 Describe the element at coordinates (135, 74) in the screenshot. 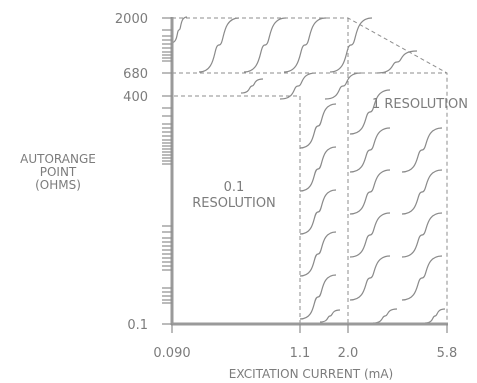

I see `y-tick-label: 680` at that location.